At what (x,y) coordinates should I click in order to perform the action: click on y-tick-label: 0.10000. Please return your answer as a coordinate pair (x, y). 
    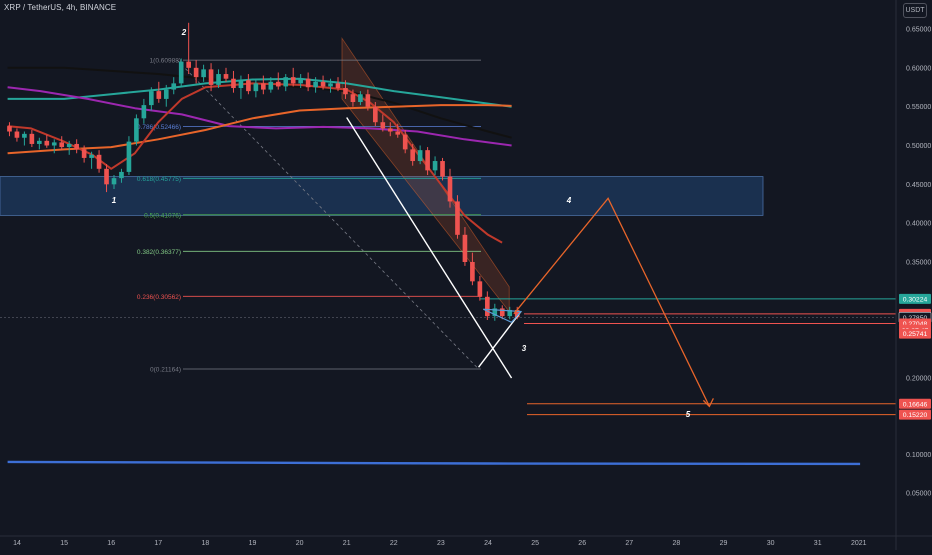
    Looking at the image, I should click on (918, 455).